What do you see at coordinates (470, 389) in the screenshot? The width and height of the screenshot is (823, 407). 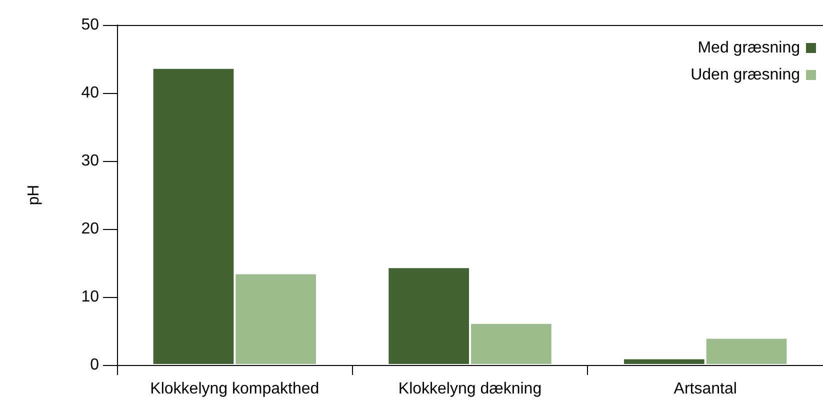 I see `x-tick-label: Klokkelyng dækning` at bounding box center [470, 389].